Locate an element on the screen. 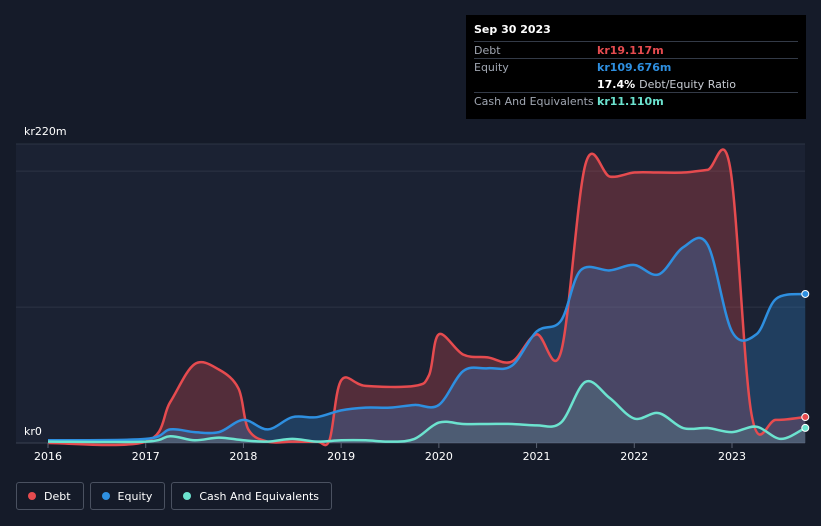 This screenshot has height=526, width=821. y-axis-max-label: kr220m is located at coordinates (45, 131).